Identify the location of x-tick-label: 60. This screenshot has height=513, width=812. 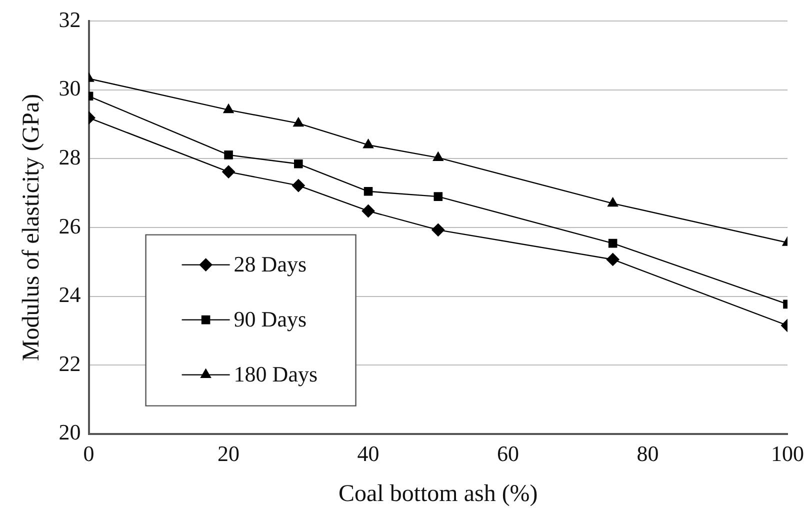
(508, 453).